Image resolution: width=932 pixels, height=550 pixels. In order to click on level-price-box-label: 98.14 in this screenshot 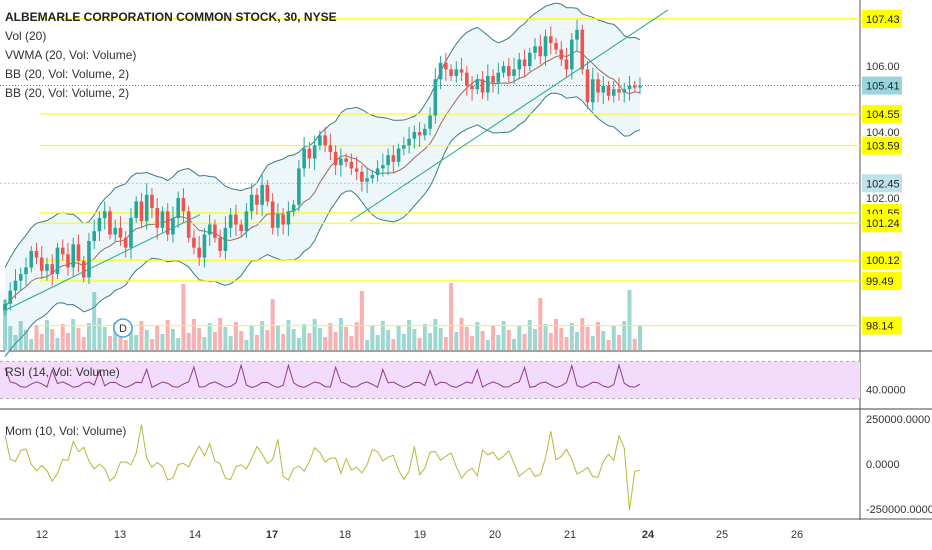, I will do `click(880, 327)`.